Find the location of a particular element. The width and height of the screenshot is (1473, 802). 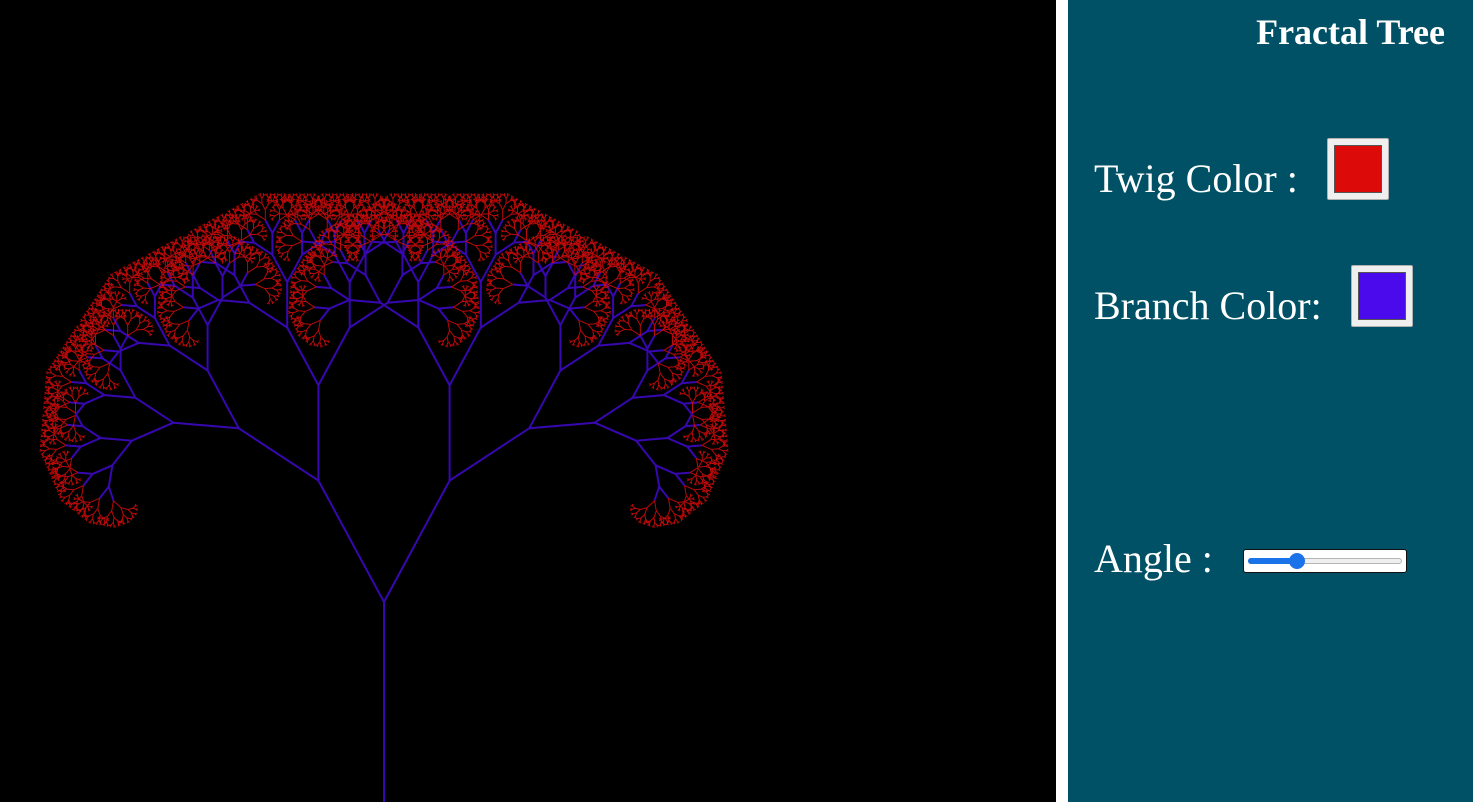

twig-color-swatch is located at coordinates (1358, 169).